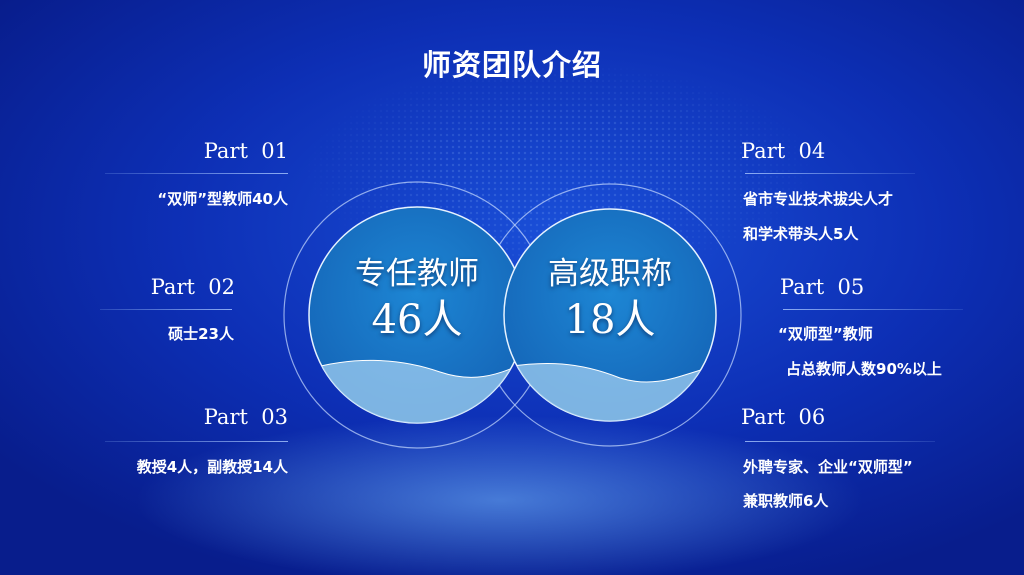 This screenshot has width=1024, height=575. I want to click on part-05-heading: Part 05, so click(822, 287).